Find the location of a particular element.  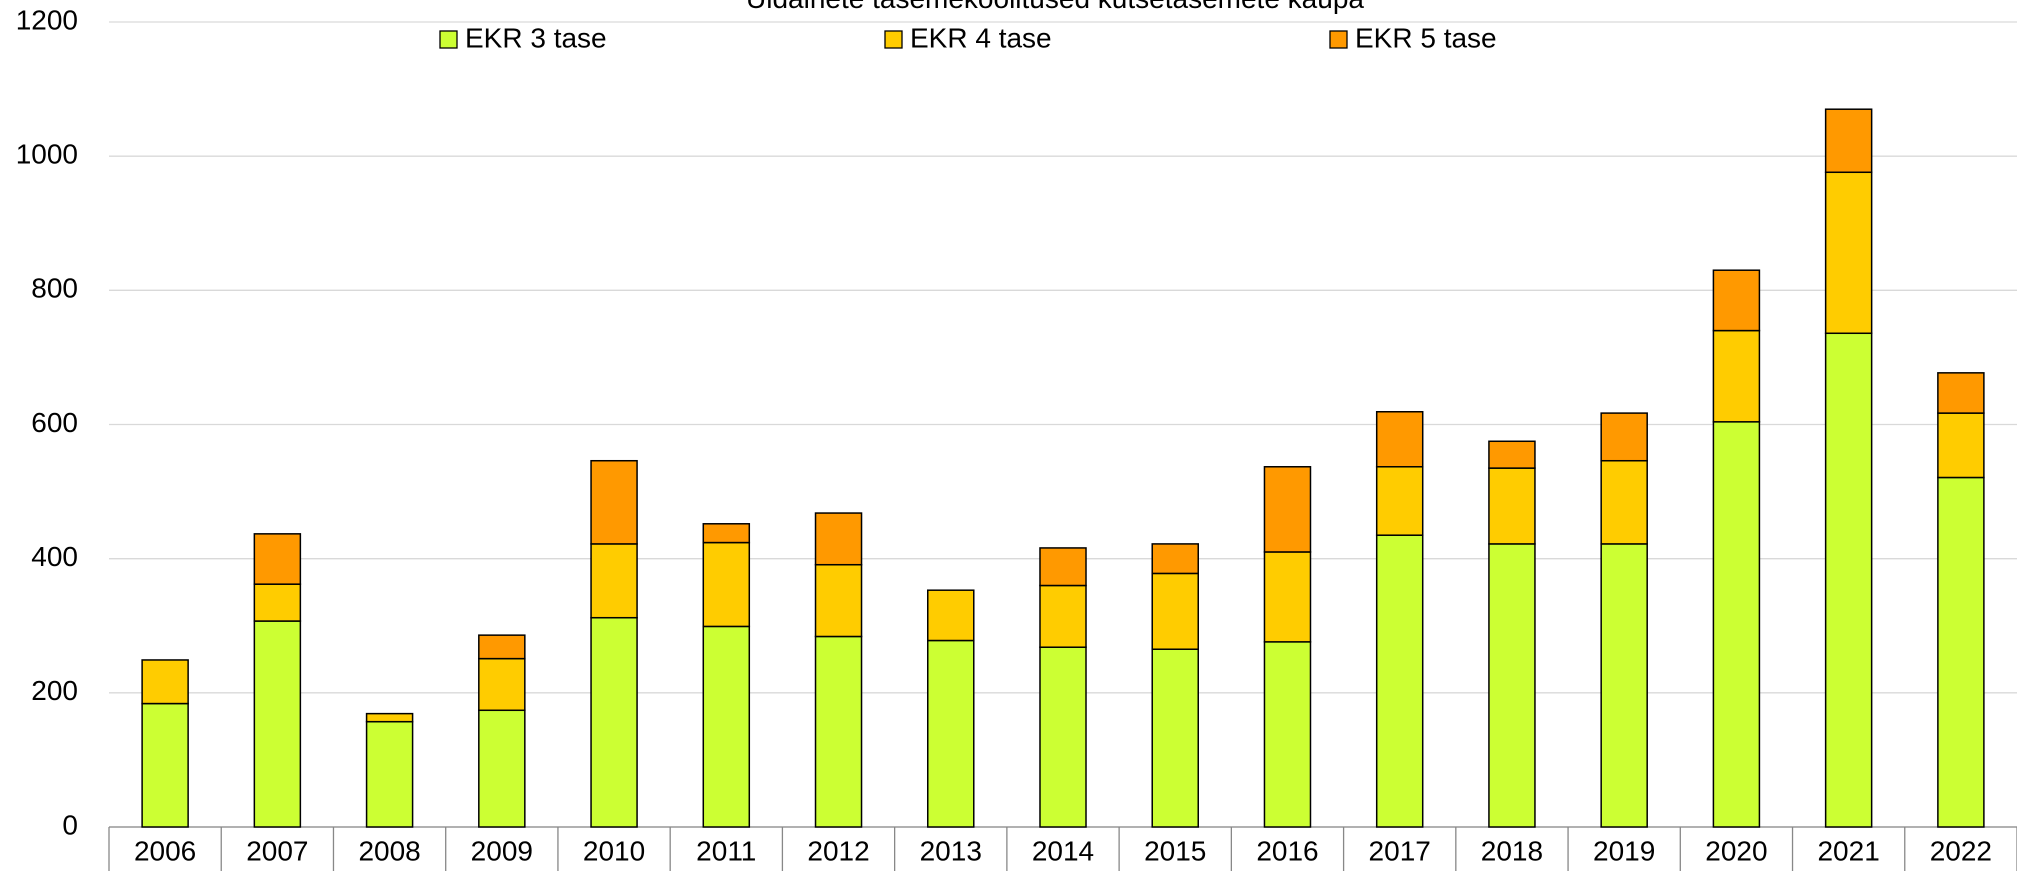

y-tick-label: 200 is located at coordinates (54, 690).